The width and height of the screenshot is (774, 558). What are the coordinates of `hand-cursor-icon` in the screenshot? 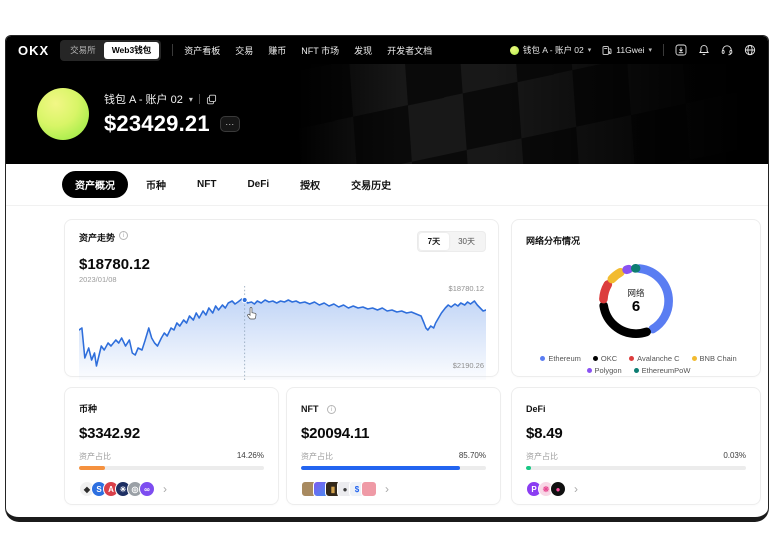 It's located at (252, 313).